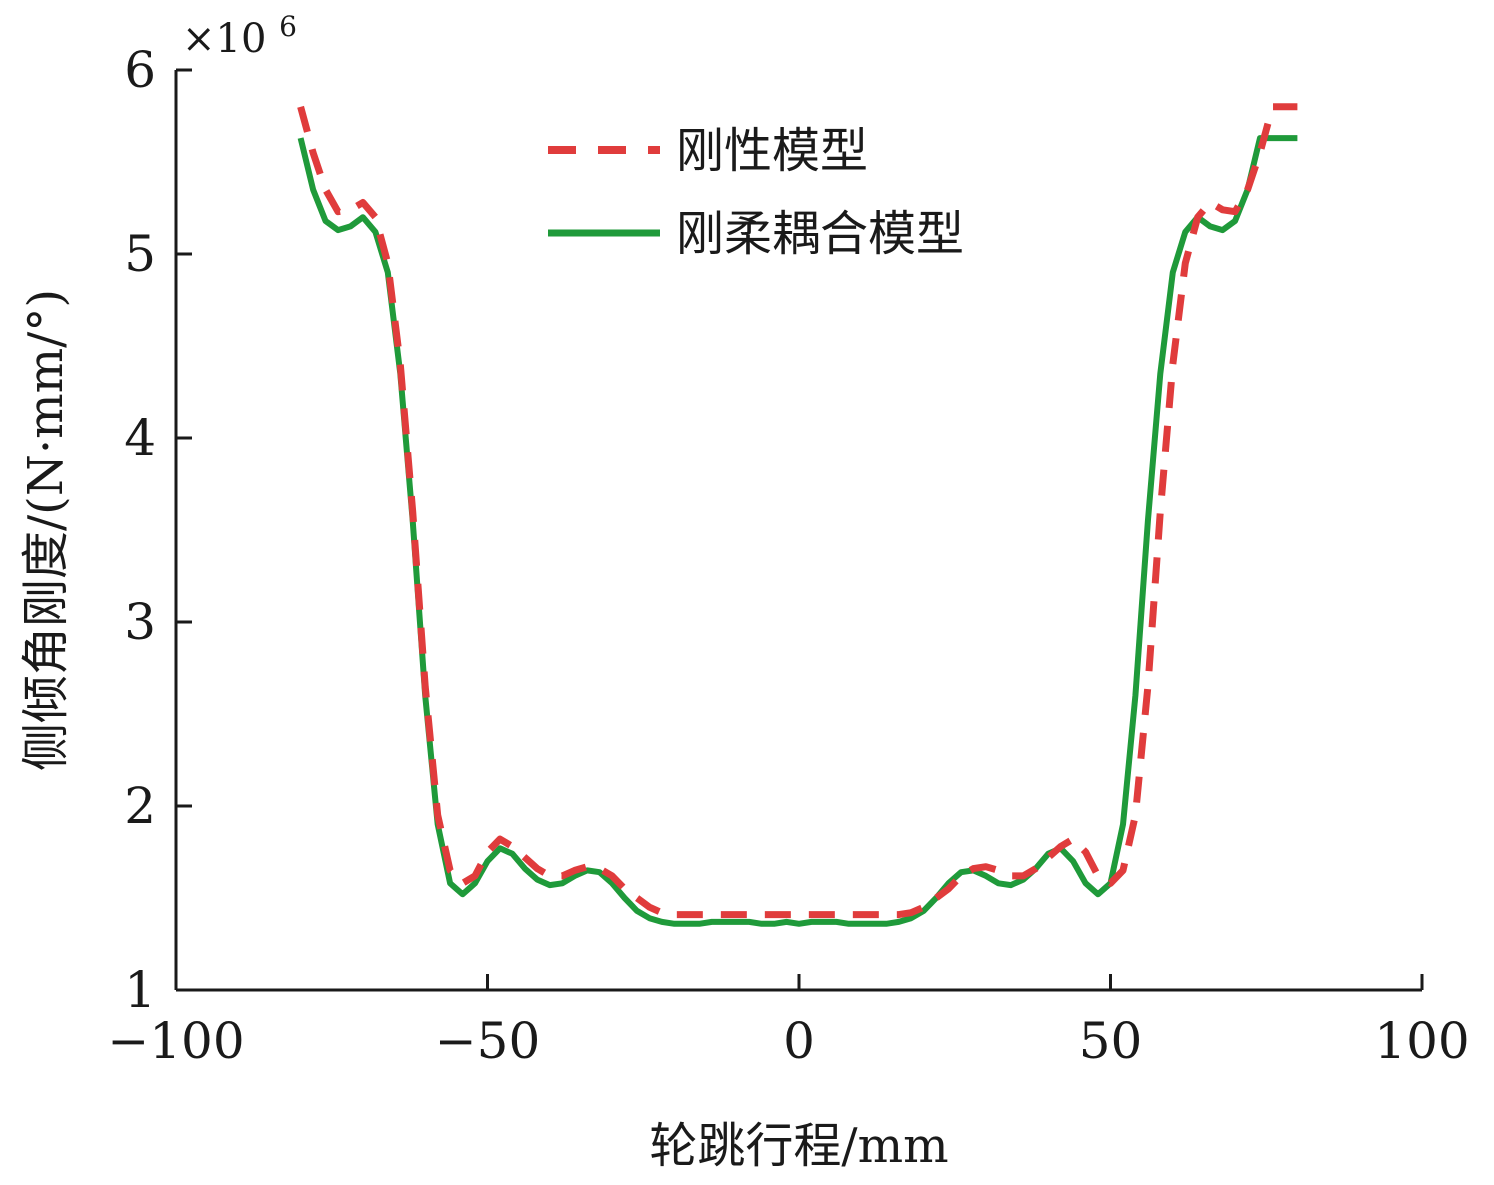  What do you see at coordinates (140, 990) in the screenshot?
I see `y-tick-label: 1` at bounding box center [140, 990].